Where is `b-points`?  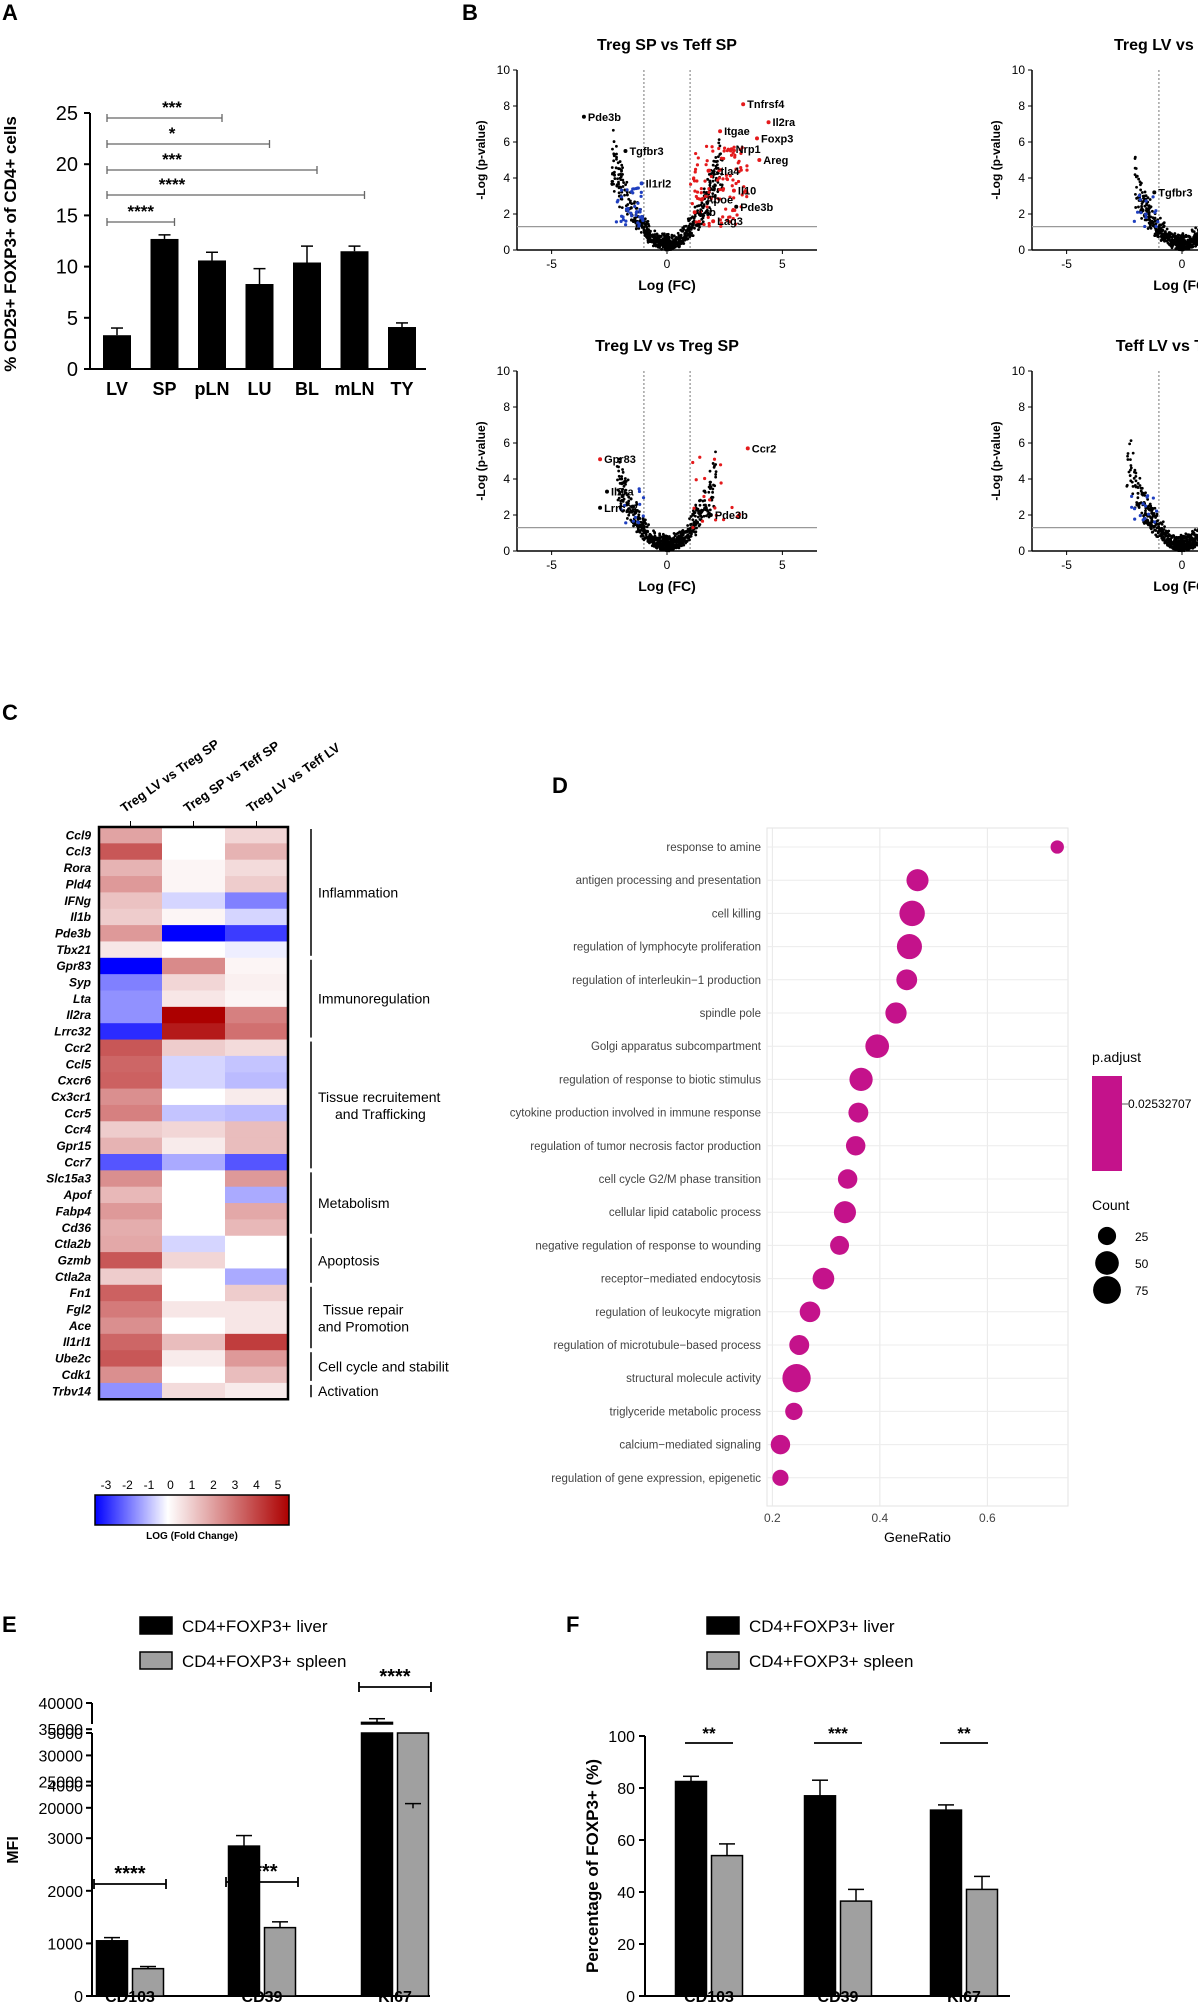 b-points is located at coordinates (679, 190).